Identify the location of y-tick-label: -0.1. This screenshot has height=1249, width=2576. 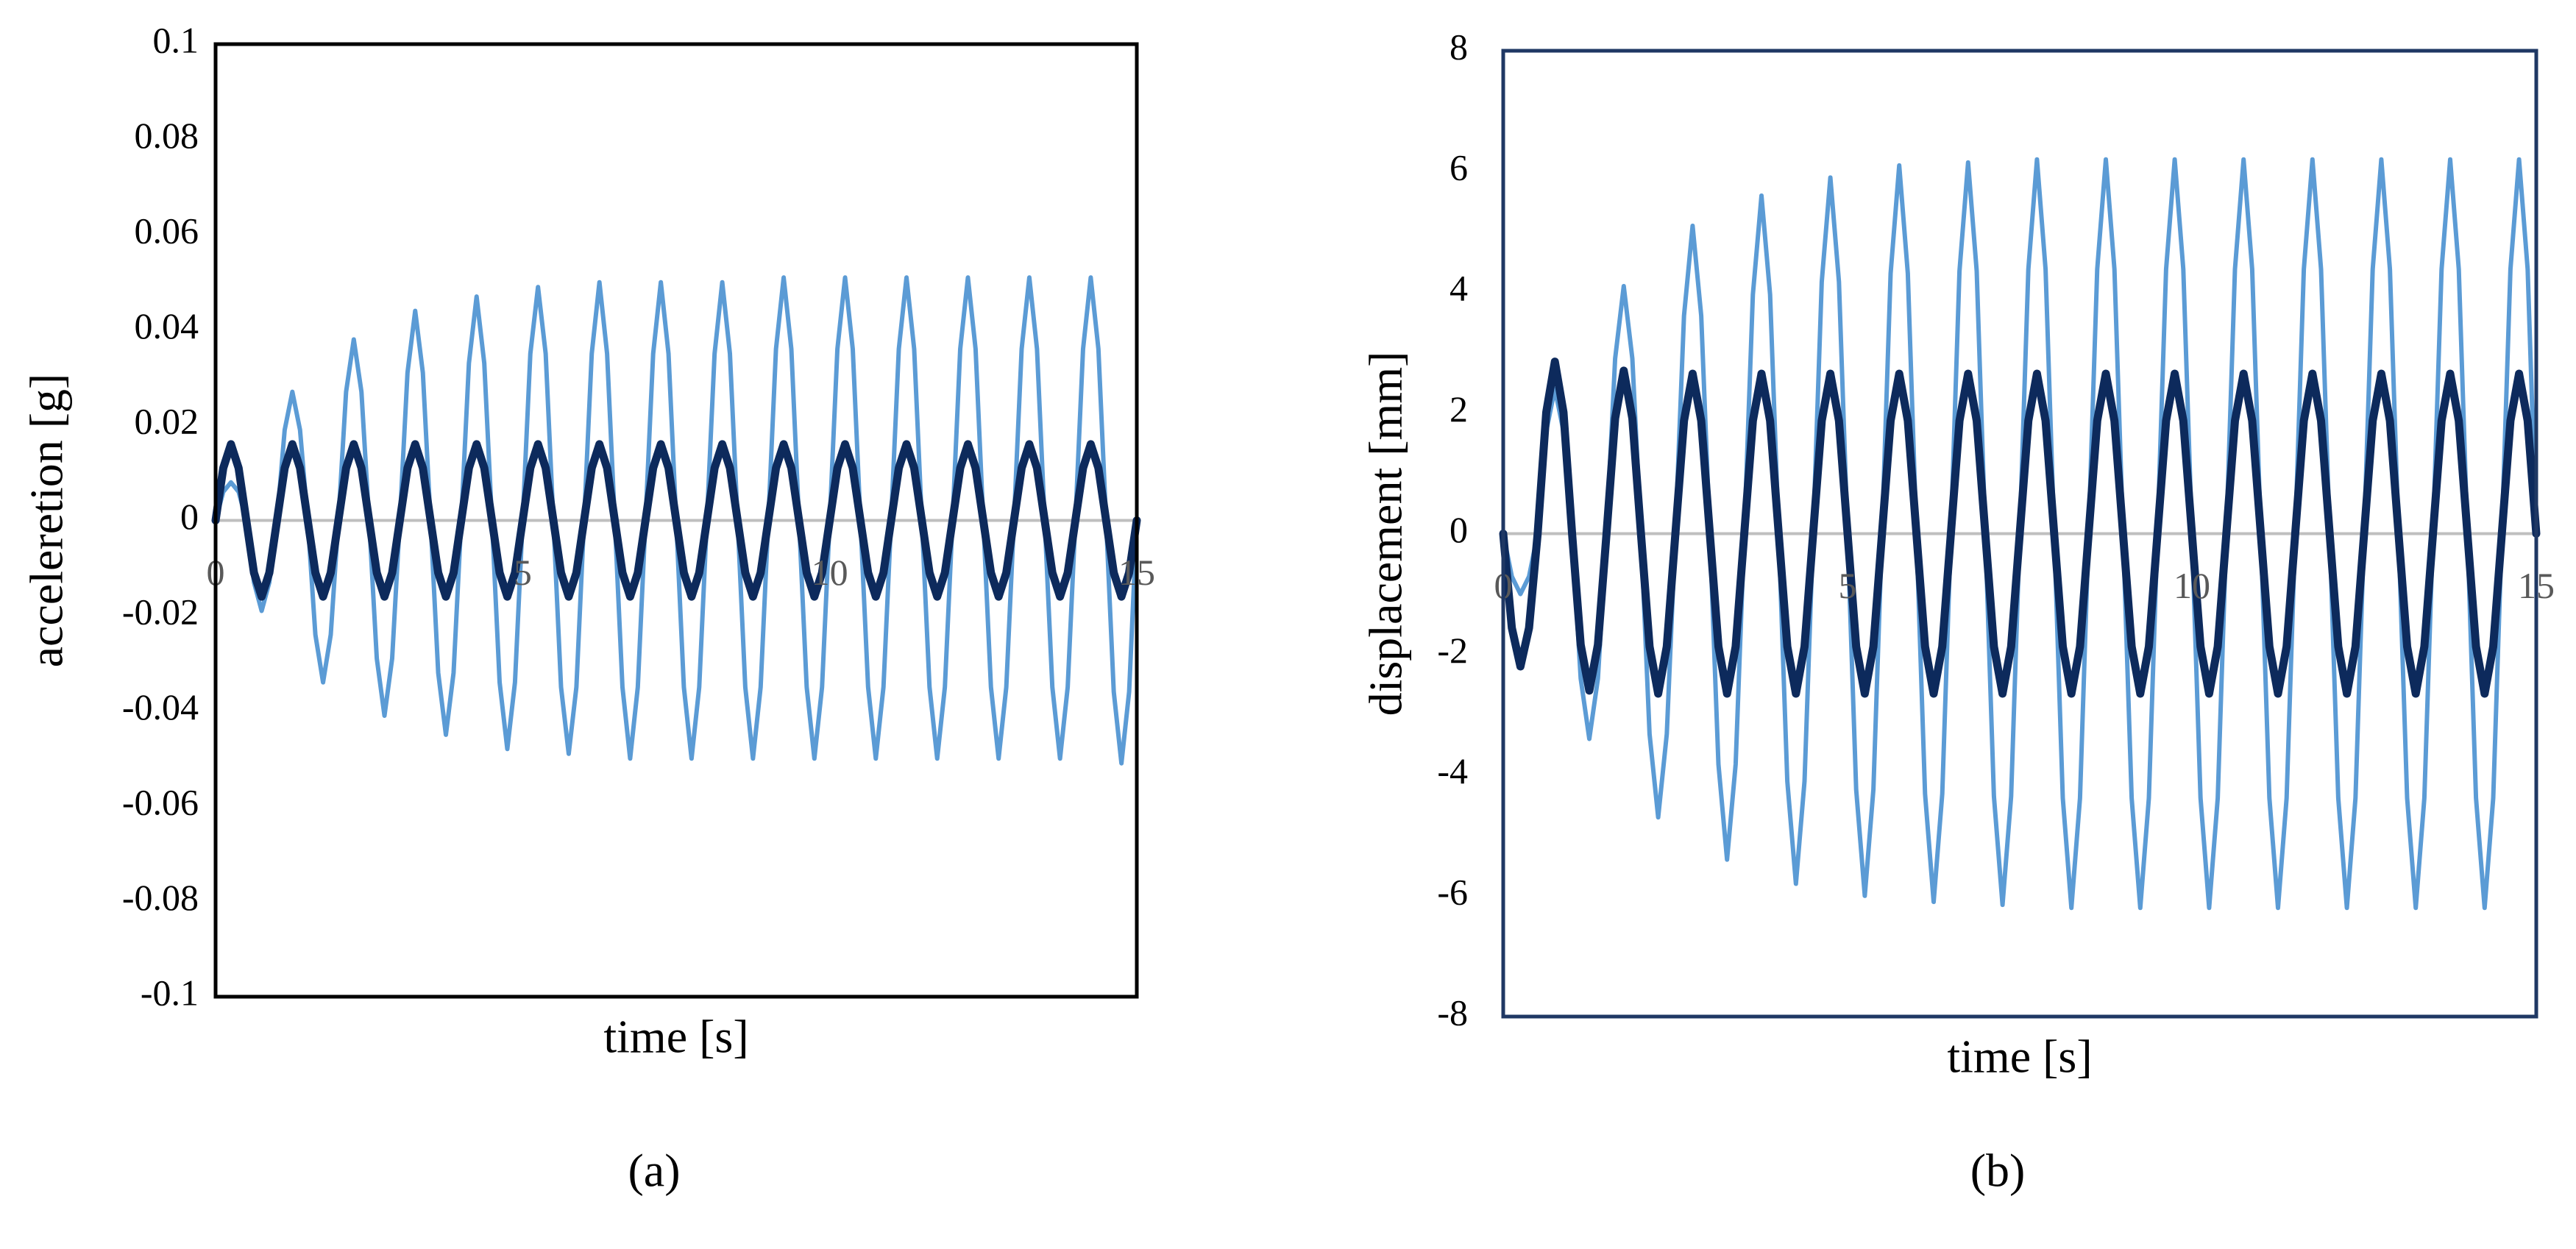
(170, 992).